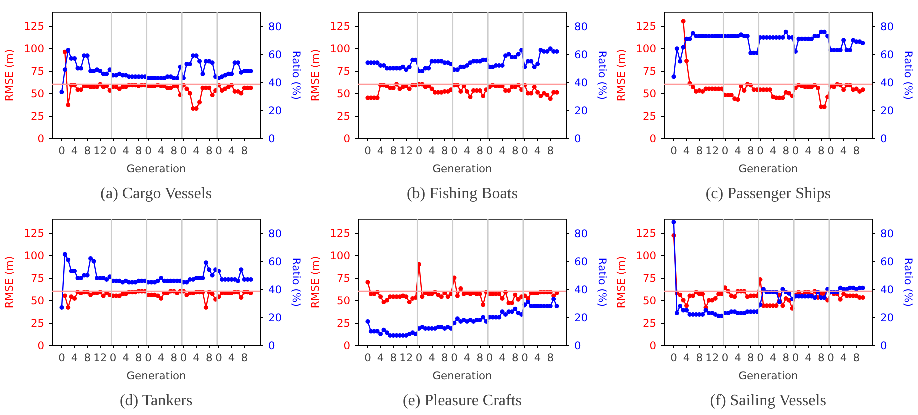  Describe the element at coordinates (462, 401) in the screenshot. I see `text: (e) Pleasure Crafts` at that location.